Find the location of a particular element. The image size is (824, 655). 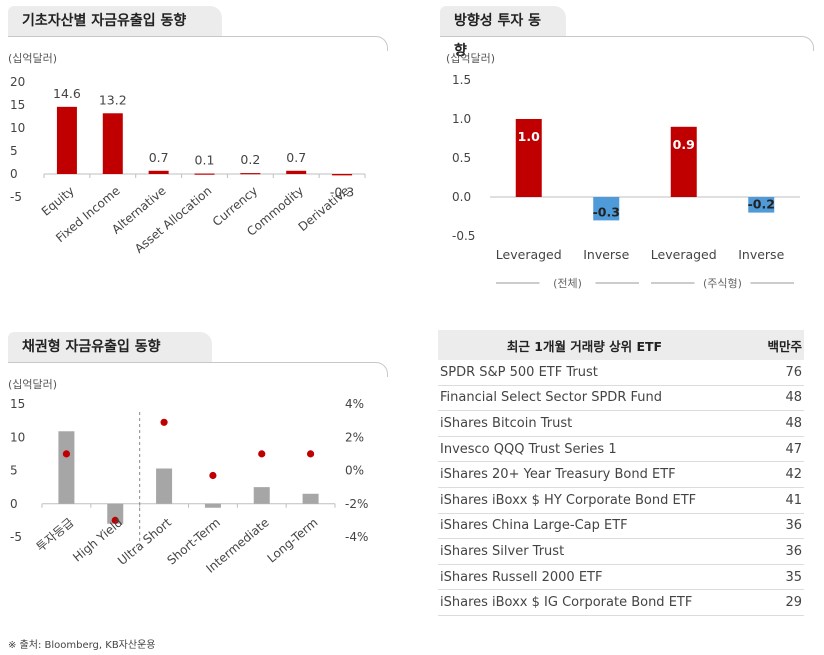

table-row: SPDR S&P 500 ETF Trust 76 is located at coordinates (621, 373).